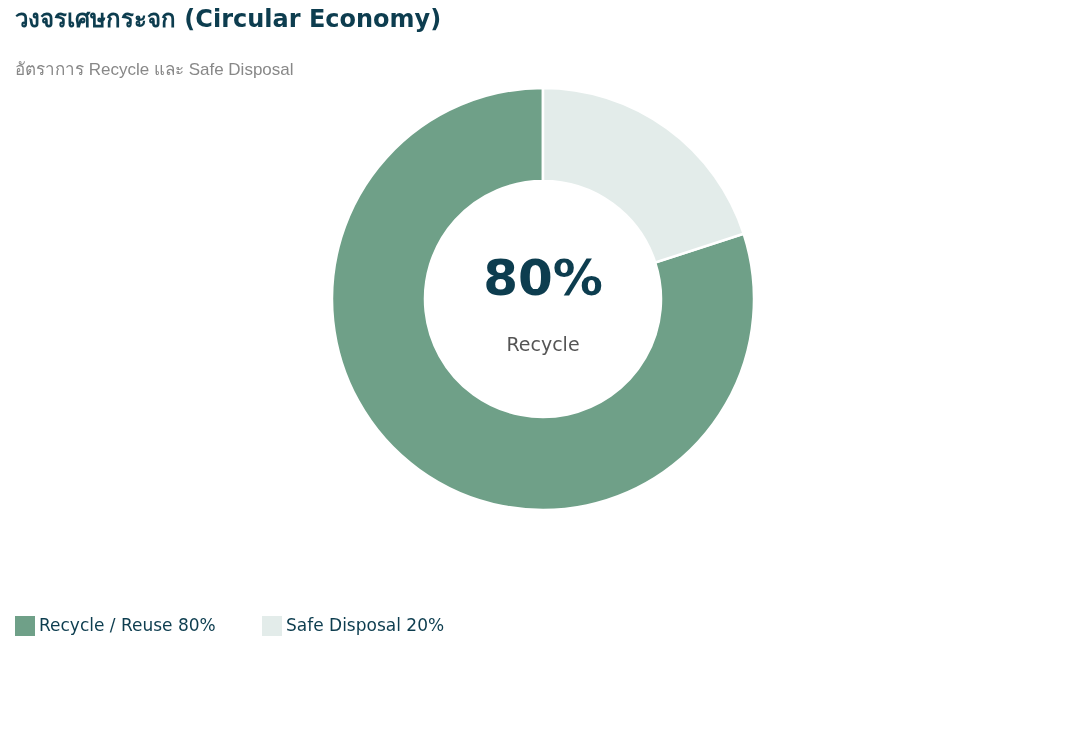 This screenshot has width=1086, height=740. I want to click on text: 80%, so click(543, 278).